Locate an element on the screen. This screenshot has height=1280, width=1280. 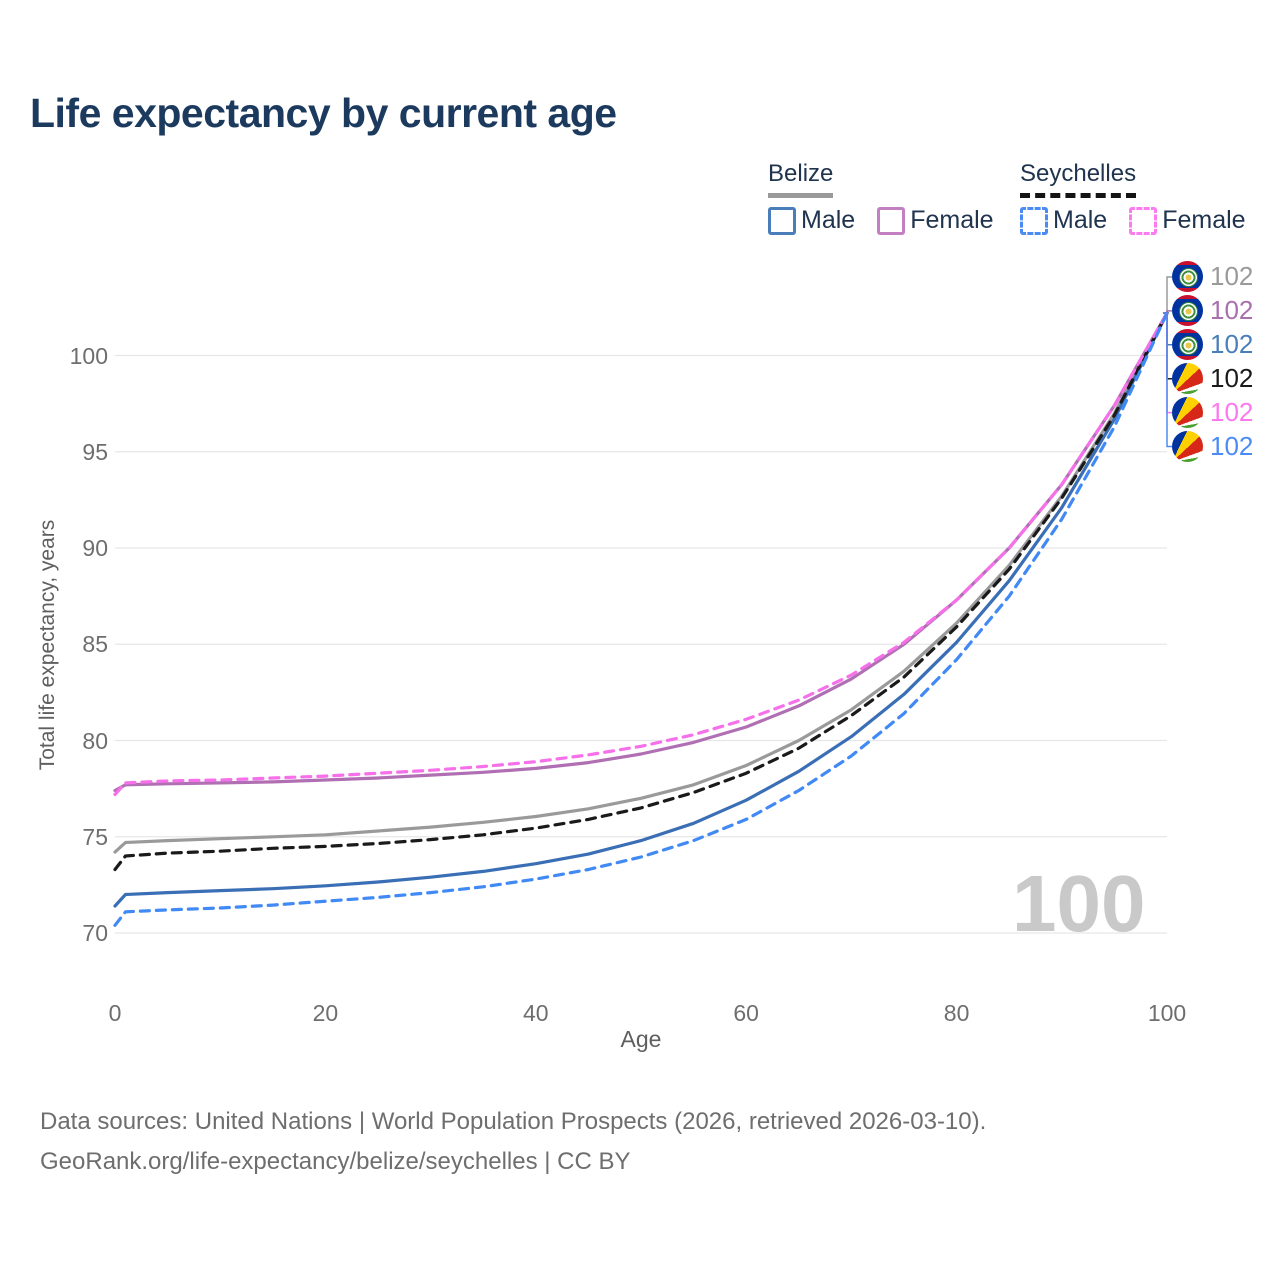
legend-country-seychelles: Seychelles is located at coordinates (1078, 179).